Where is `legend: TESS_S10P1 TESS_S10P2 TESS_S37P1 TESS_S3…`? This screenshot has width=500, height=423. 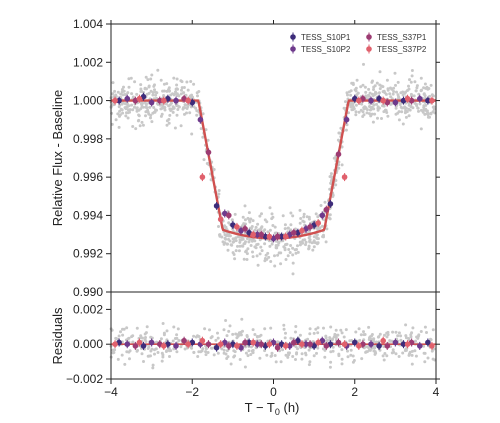
legend: TESS_S10P1 TESS_S10P2 TESS_S37P1 TESS_S3… is located at coordinates (358, 43).